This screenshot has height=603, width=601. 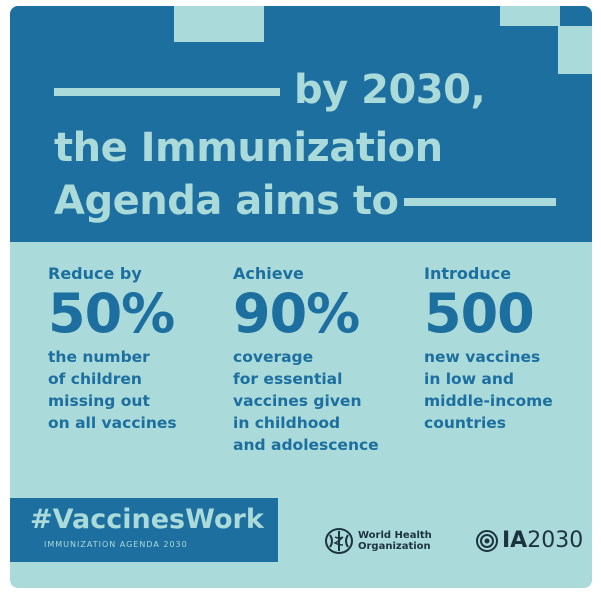 What do you see at coordinates (306, 445) in the screenshot?
I see `goal-description-line: and adolescence` at bounding box center [306, 445].